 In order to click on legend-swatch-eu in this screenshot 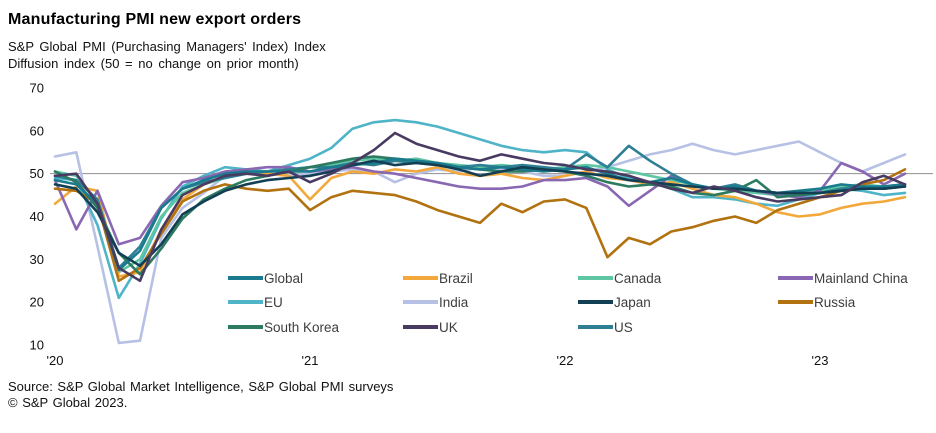, I will do `click(245, 302)`.